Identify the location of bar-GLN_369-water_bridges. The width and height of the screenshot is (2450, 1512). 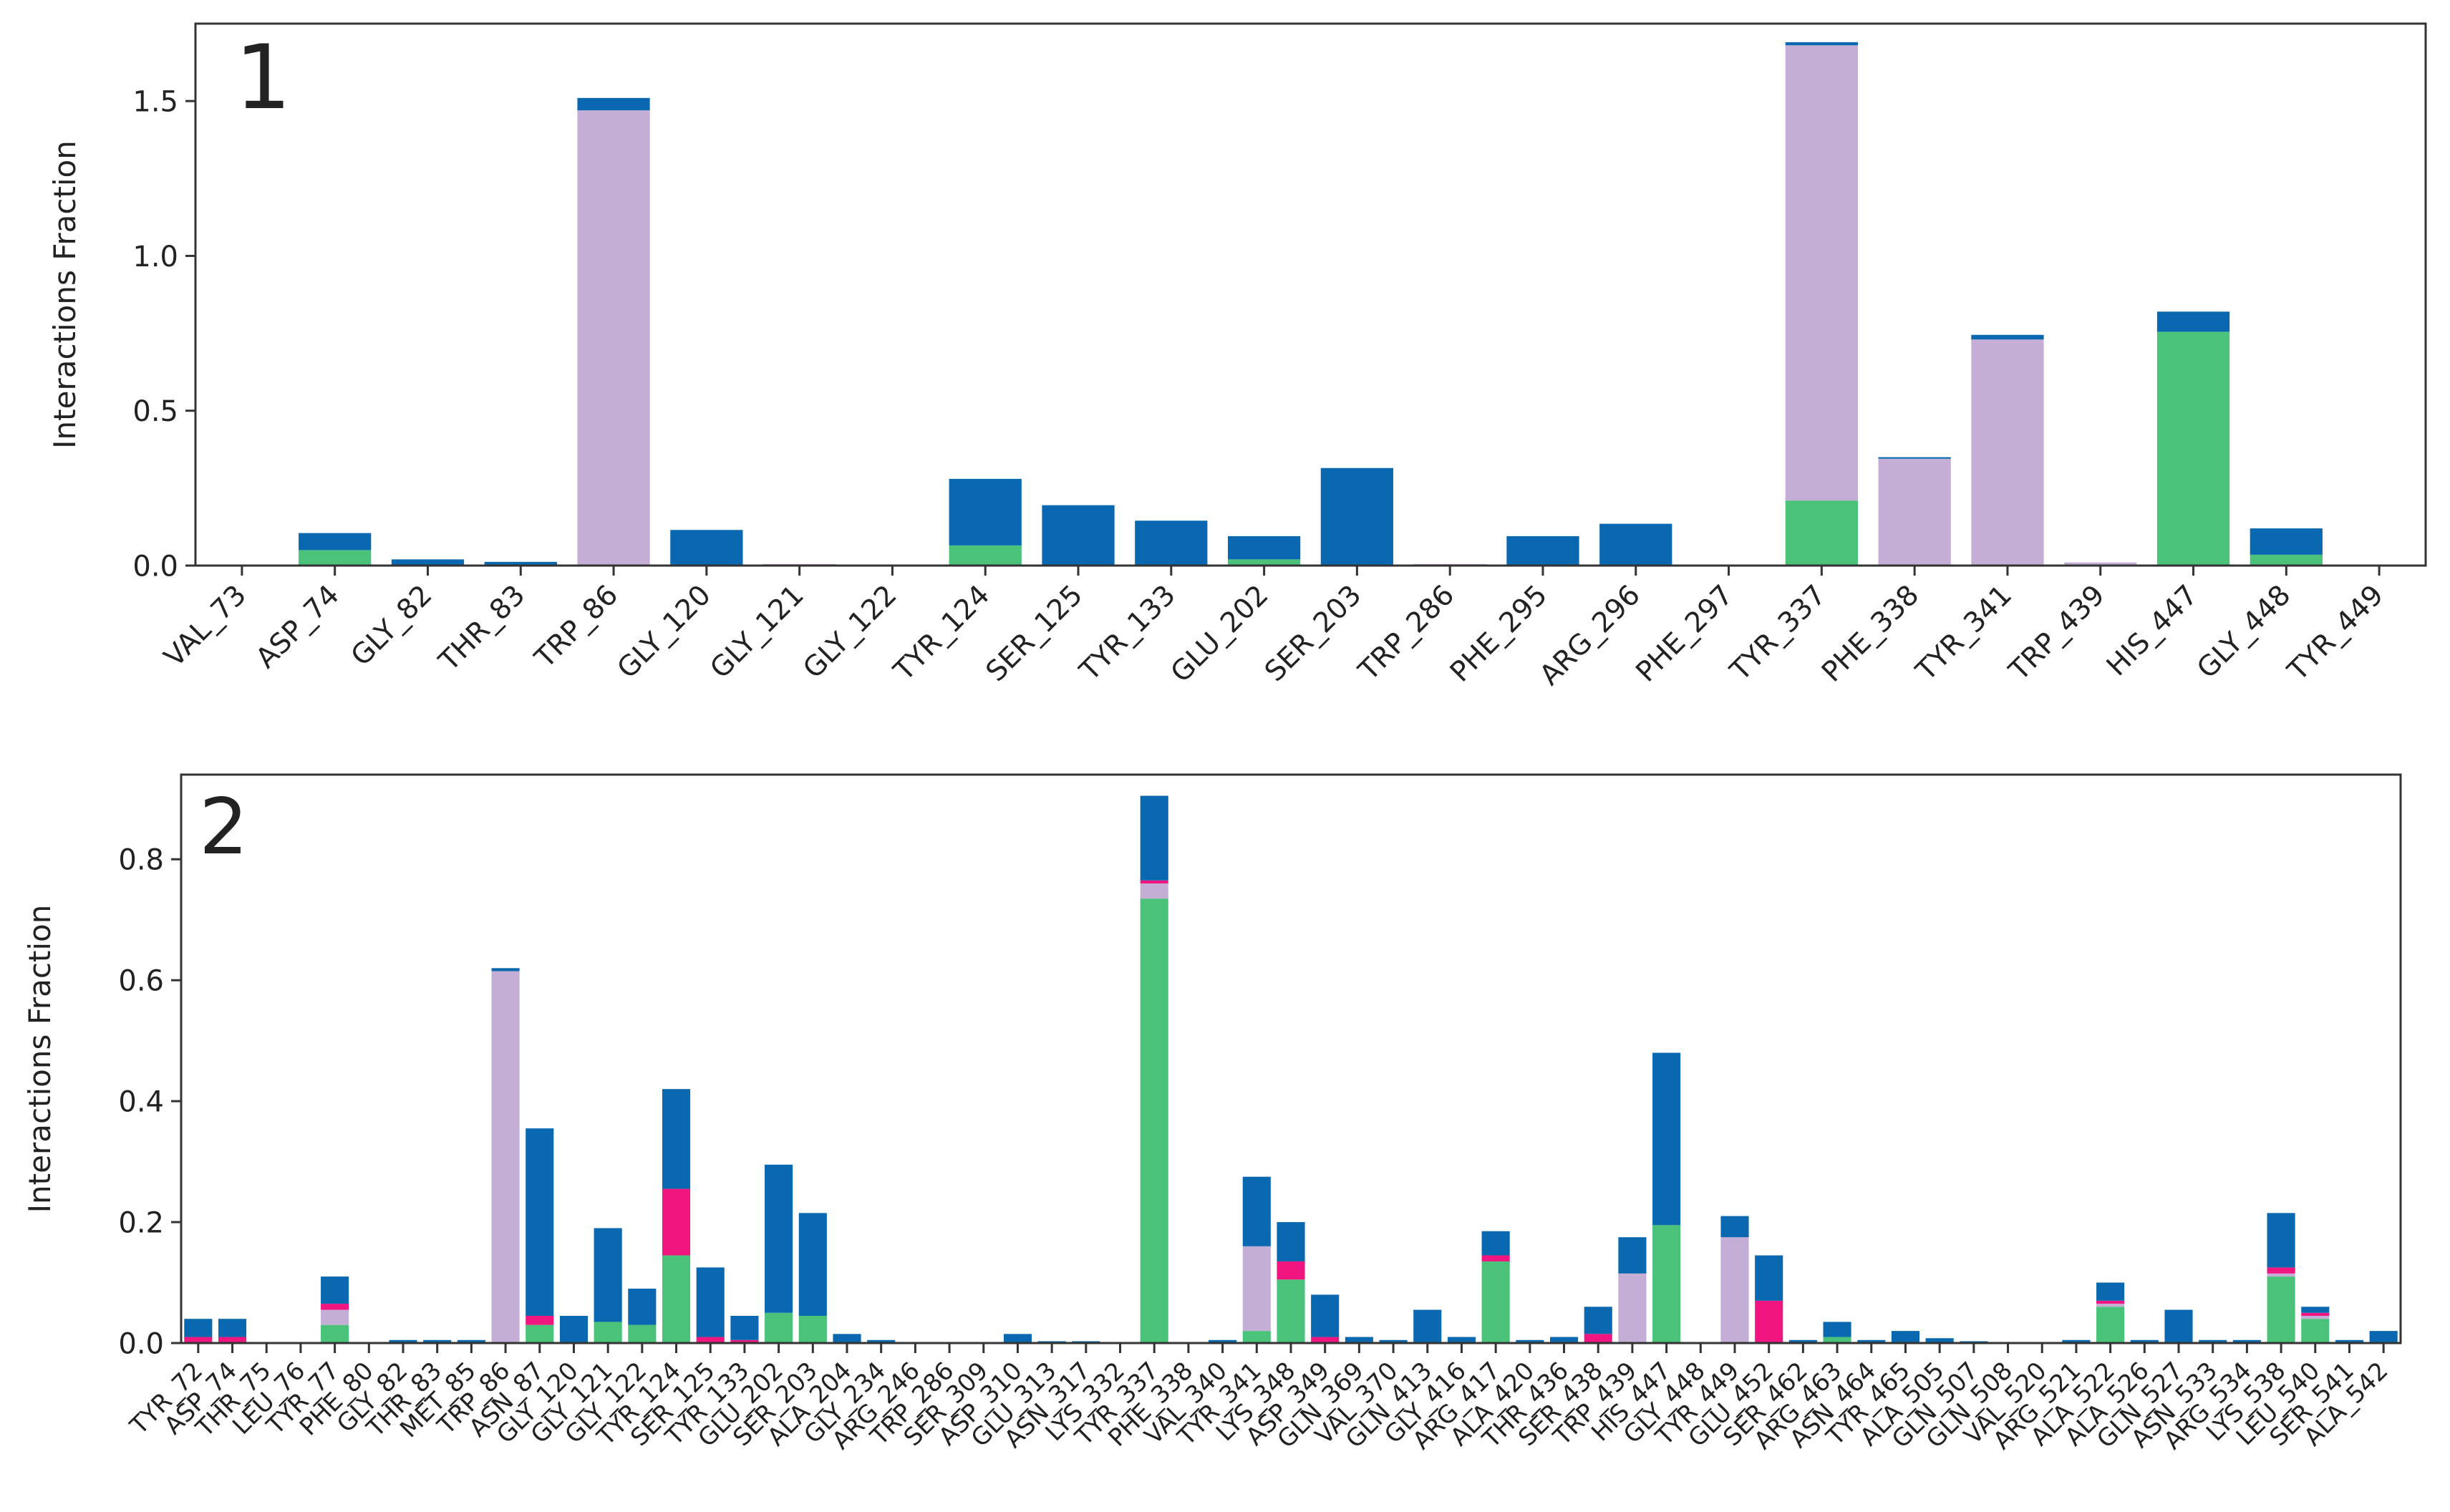
(1359, 1340).